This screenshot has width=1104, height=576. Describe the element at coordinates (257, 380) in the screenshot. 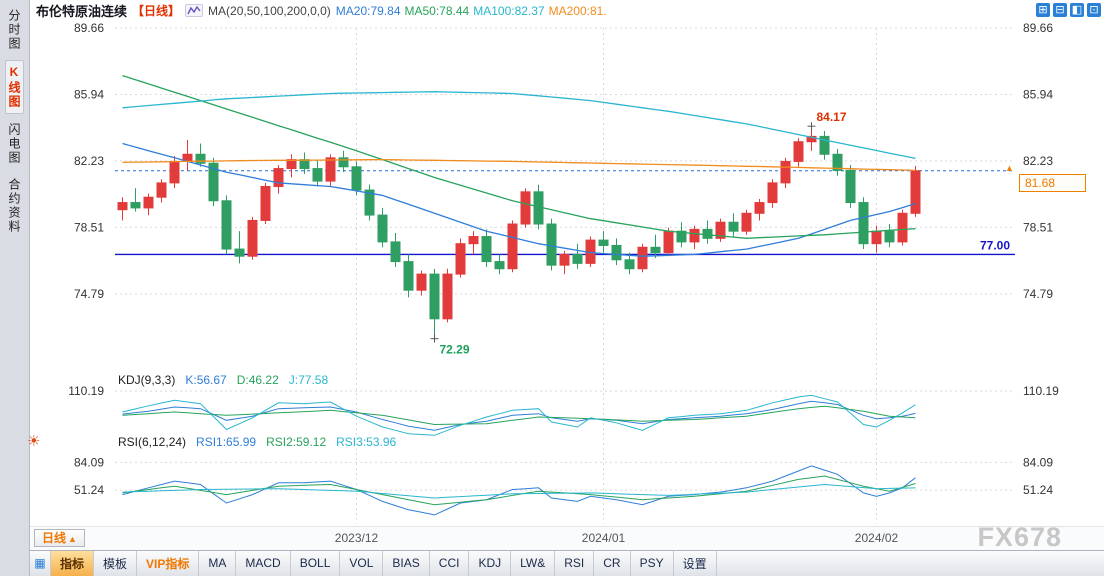

I see `kdj-d-value: D:46.22` at that location.